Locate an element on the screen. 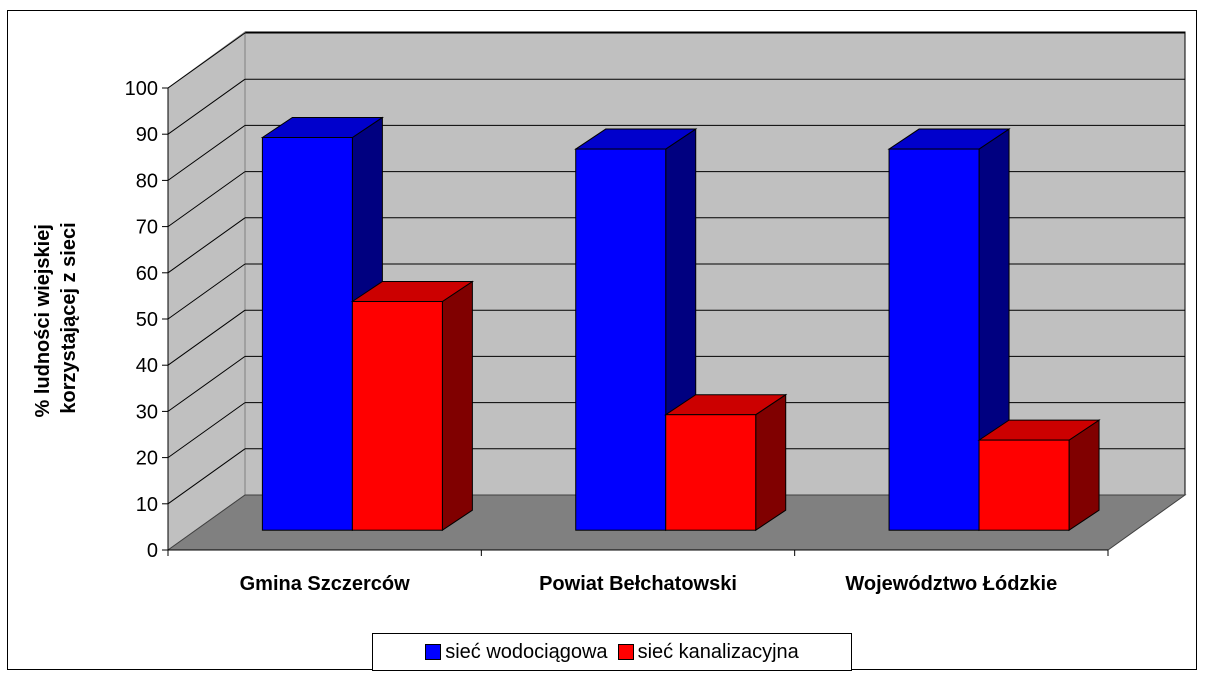  x-category-label: Powiat Bełchatowski is located at coordinates (638, 584).